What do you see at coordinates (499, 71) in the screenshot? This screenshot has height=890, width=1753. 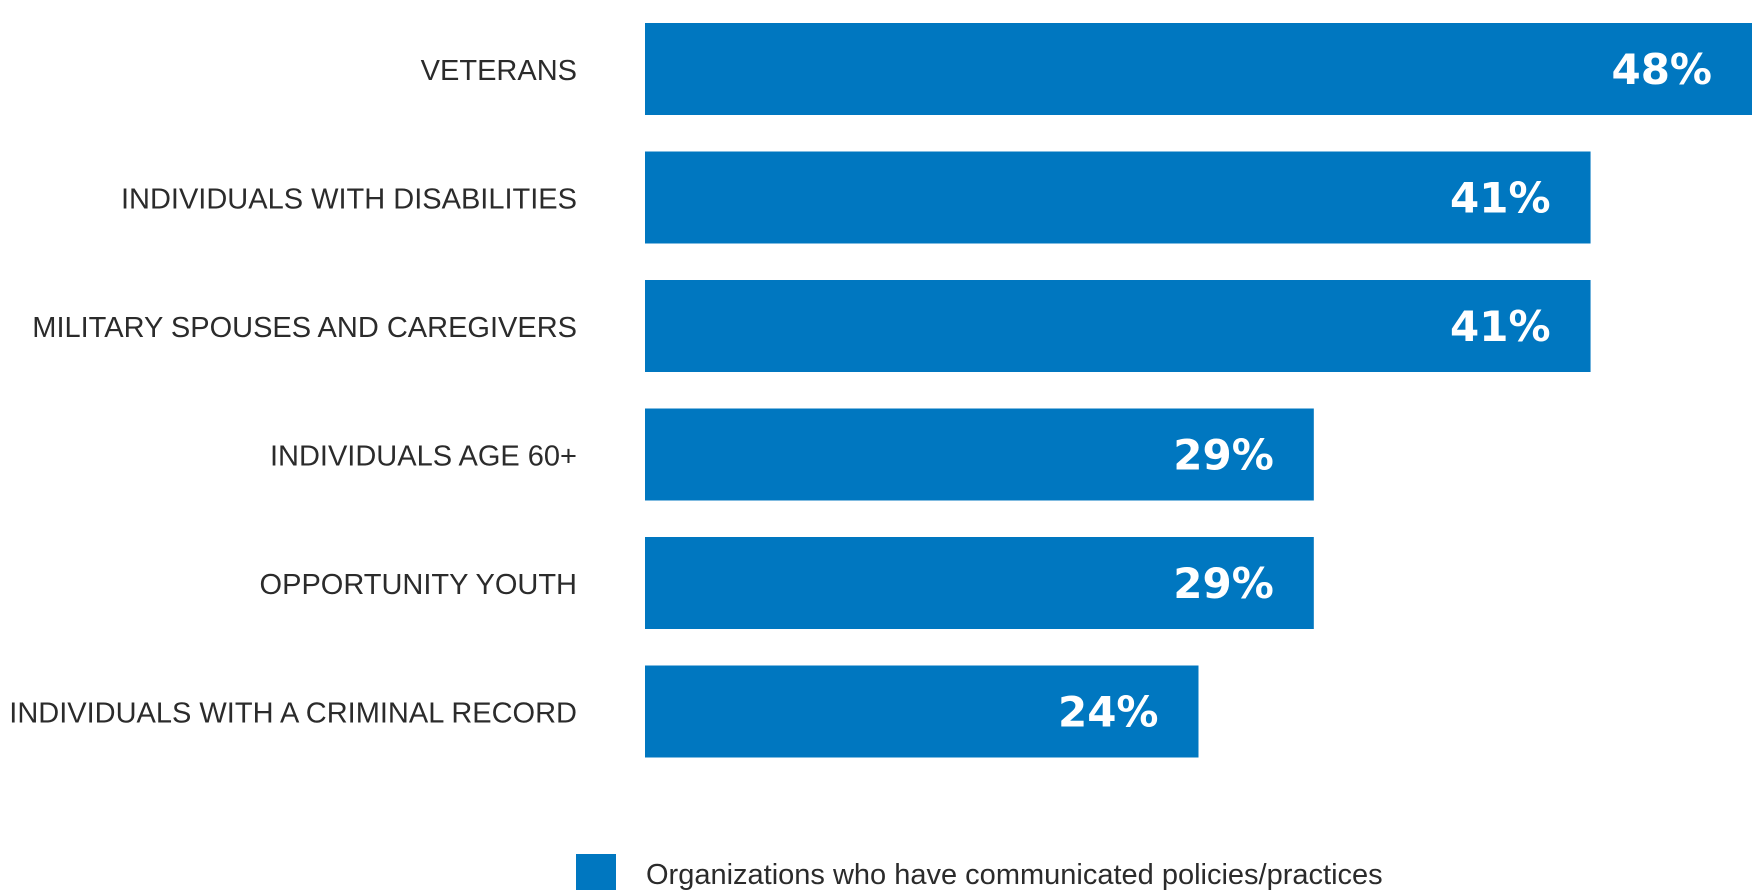 I see `category-label: VETERANS` at bounding box center [499, 71].